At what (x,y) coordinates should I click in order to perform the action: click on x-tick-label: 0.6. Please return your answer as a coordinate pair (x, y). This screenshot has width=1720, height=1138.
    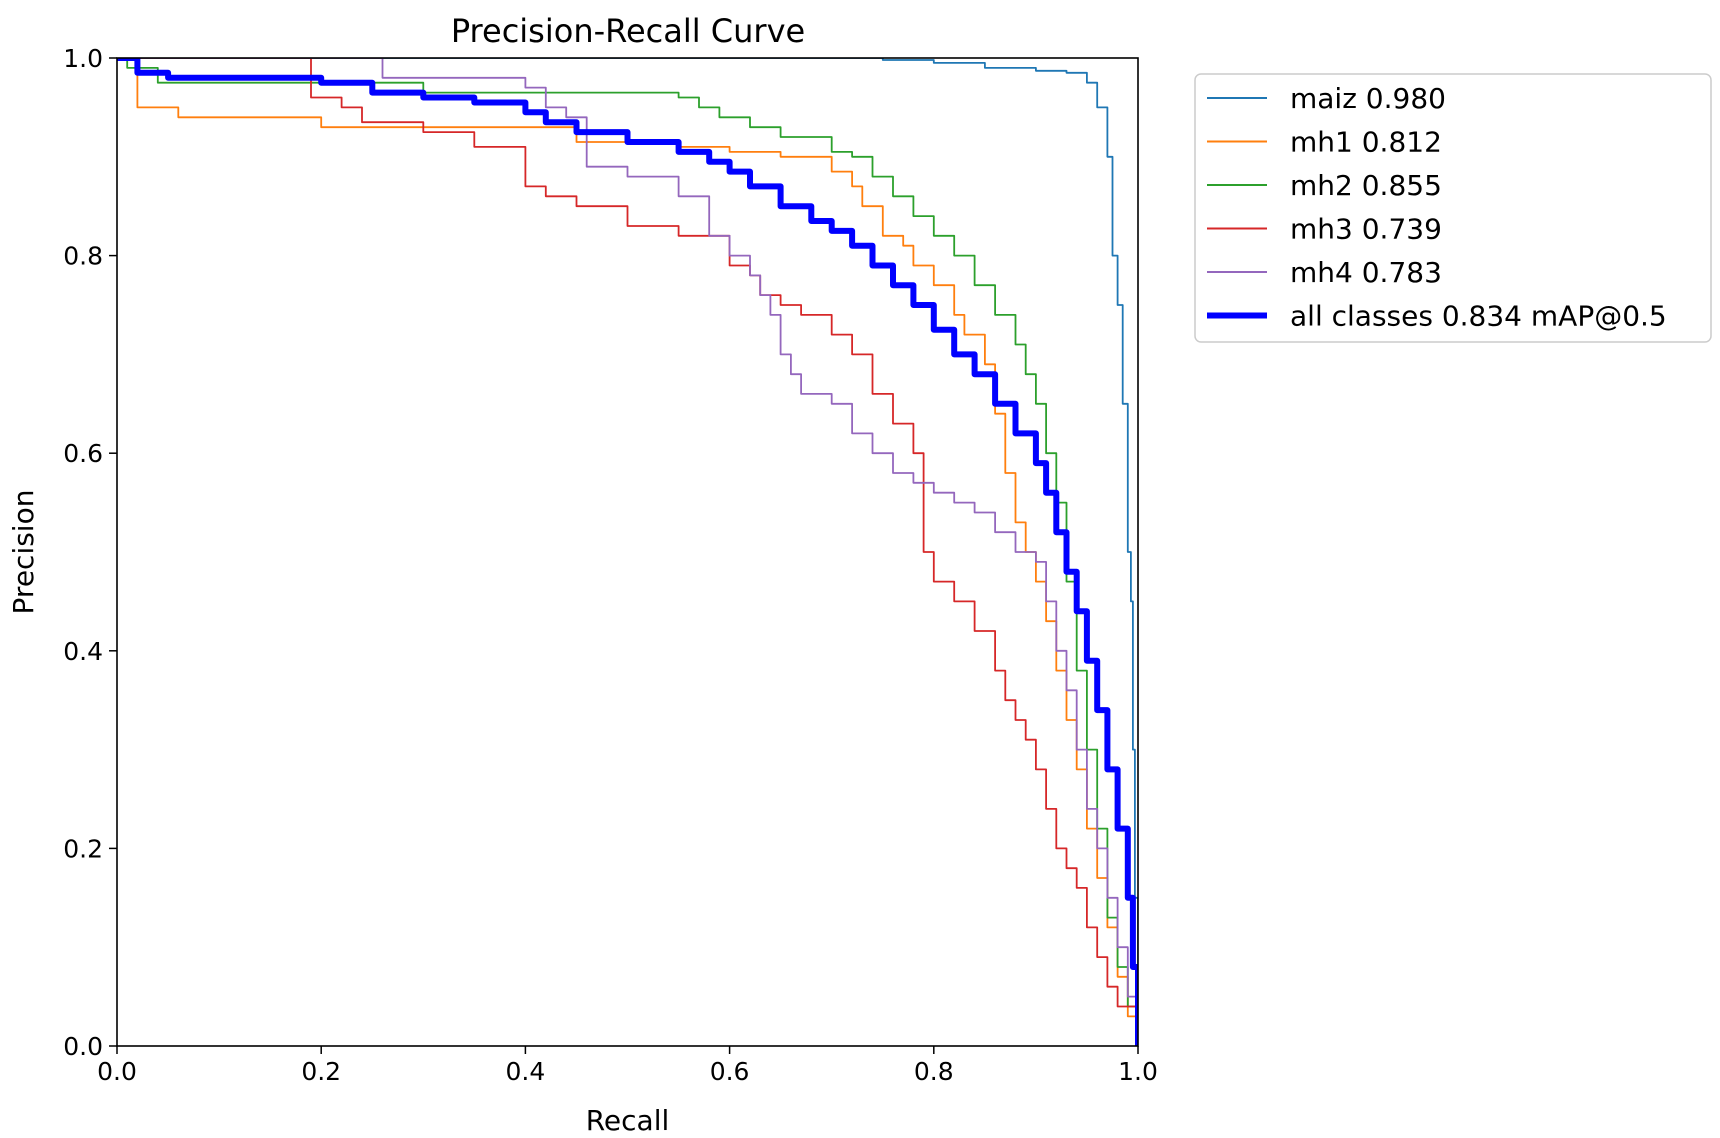
    Looking at the image, I should click on (730, 1071).